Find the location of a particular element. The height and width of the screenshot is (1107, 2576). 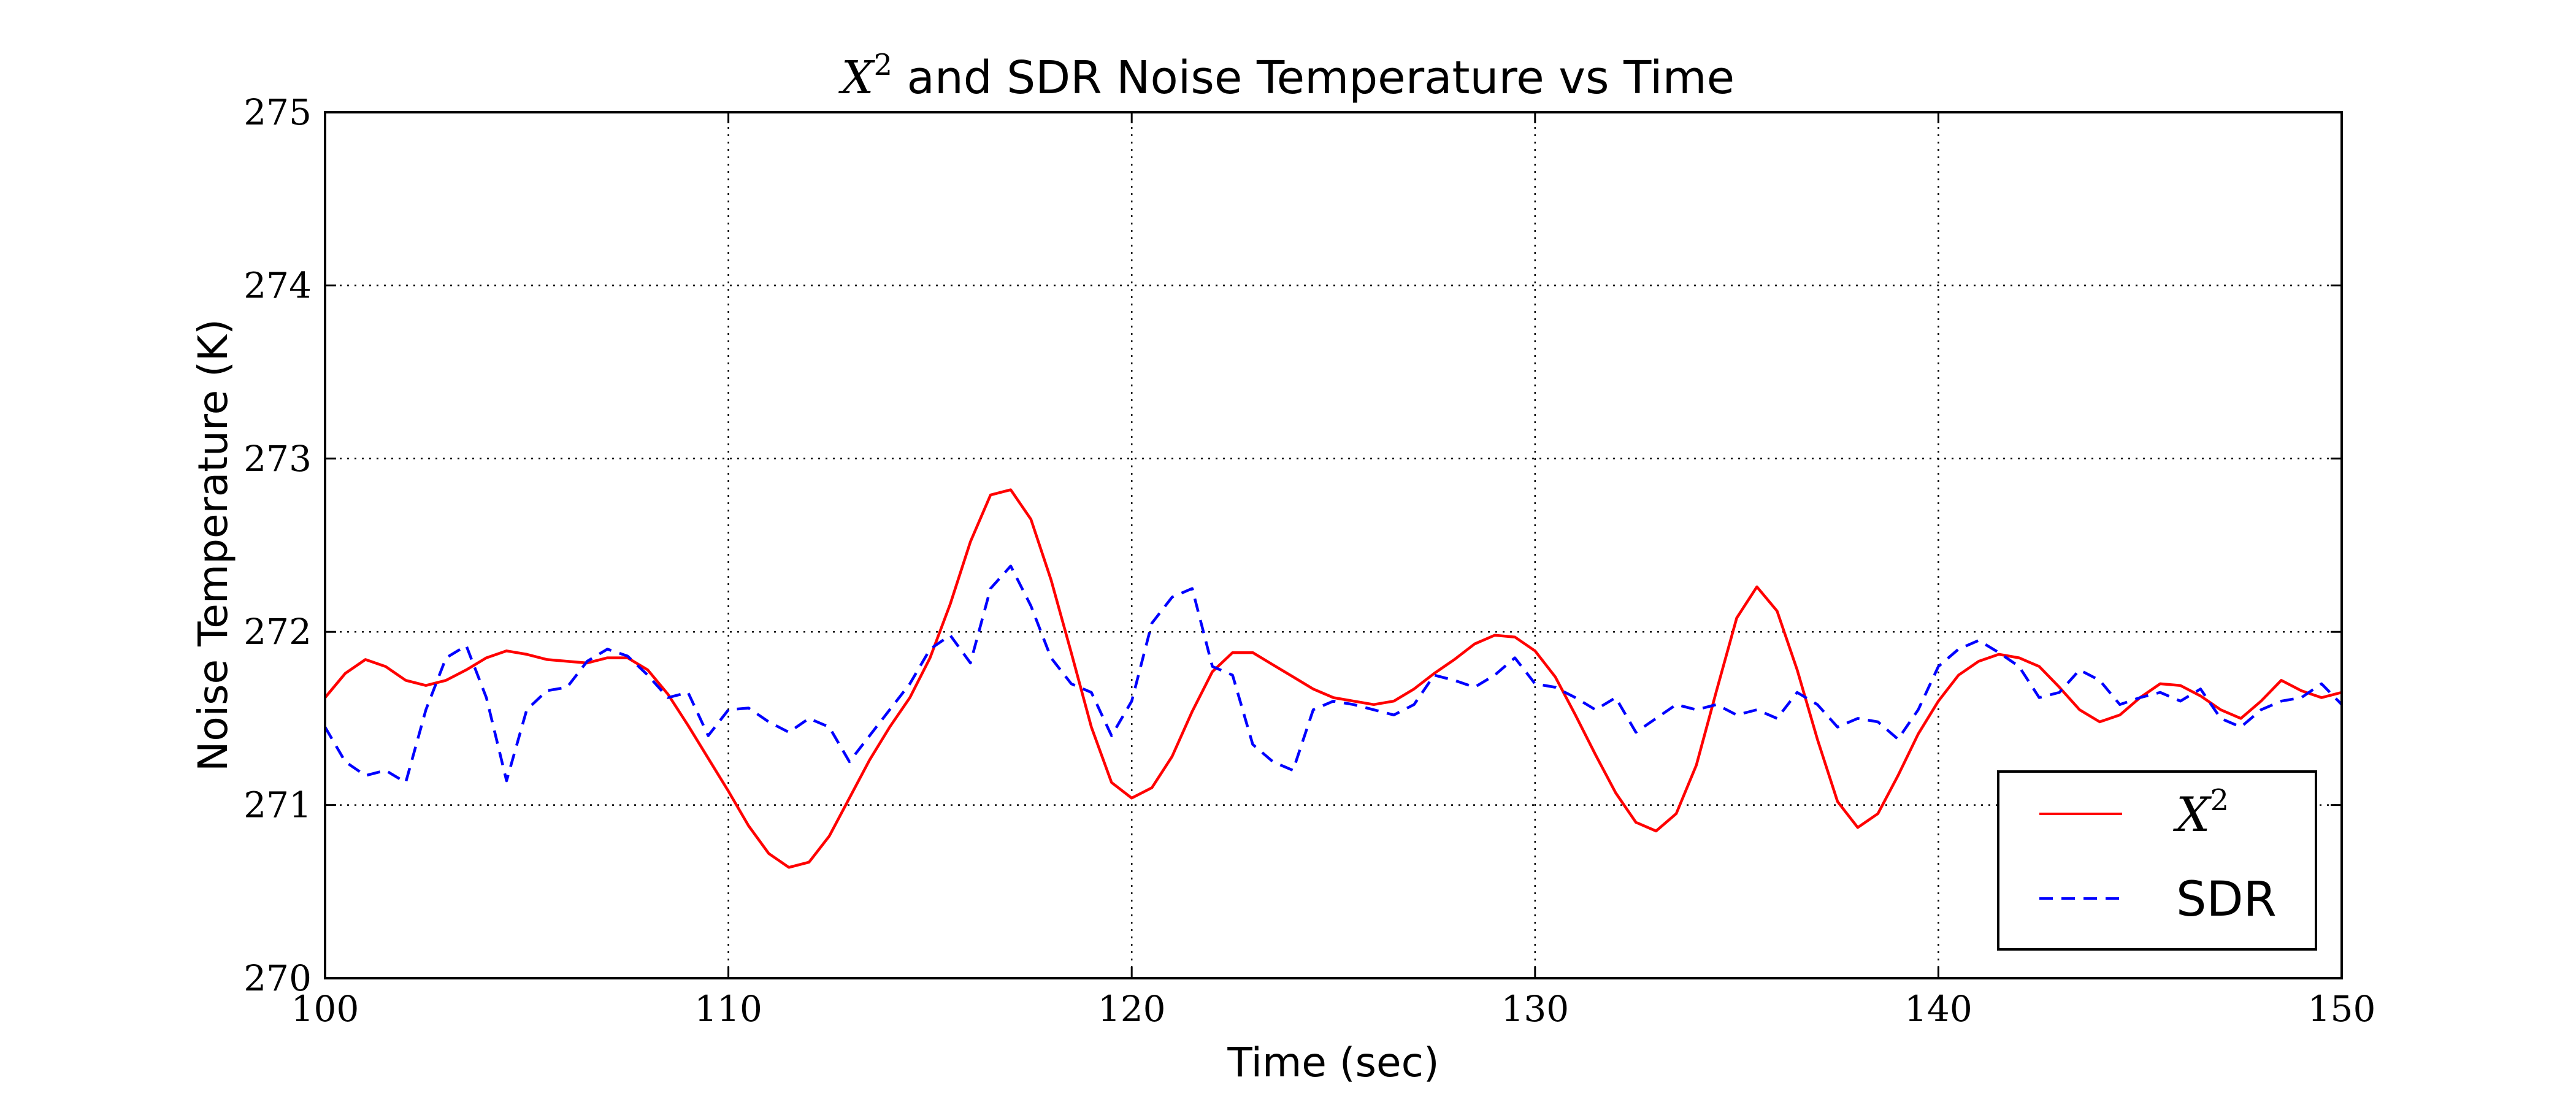

title-math-sup: 2 is located at coordinates (882, 65).